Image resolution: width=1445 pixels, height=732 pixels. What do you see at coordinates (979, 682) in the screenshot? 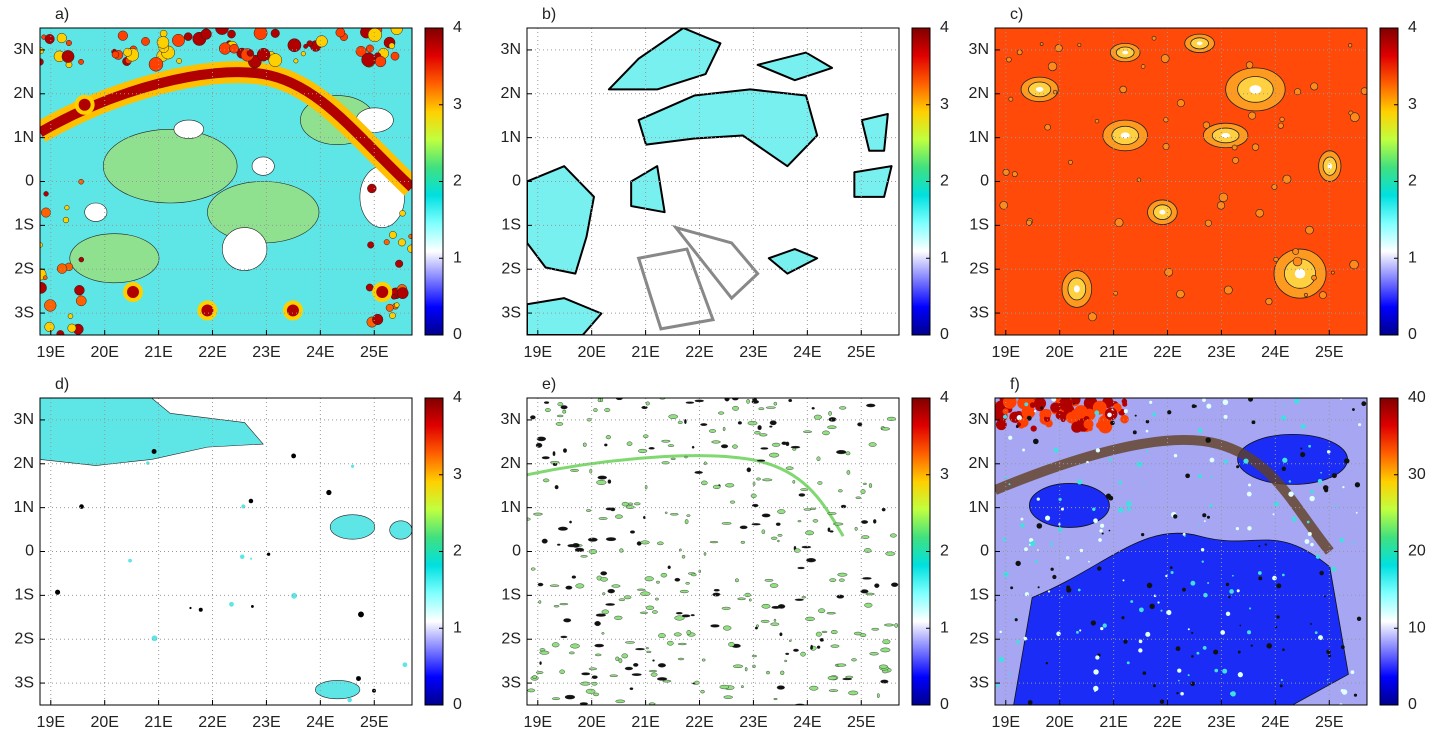
I see `y-tick-label: 3S` at bounding box center [979, 682].